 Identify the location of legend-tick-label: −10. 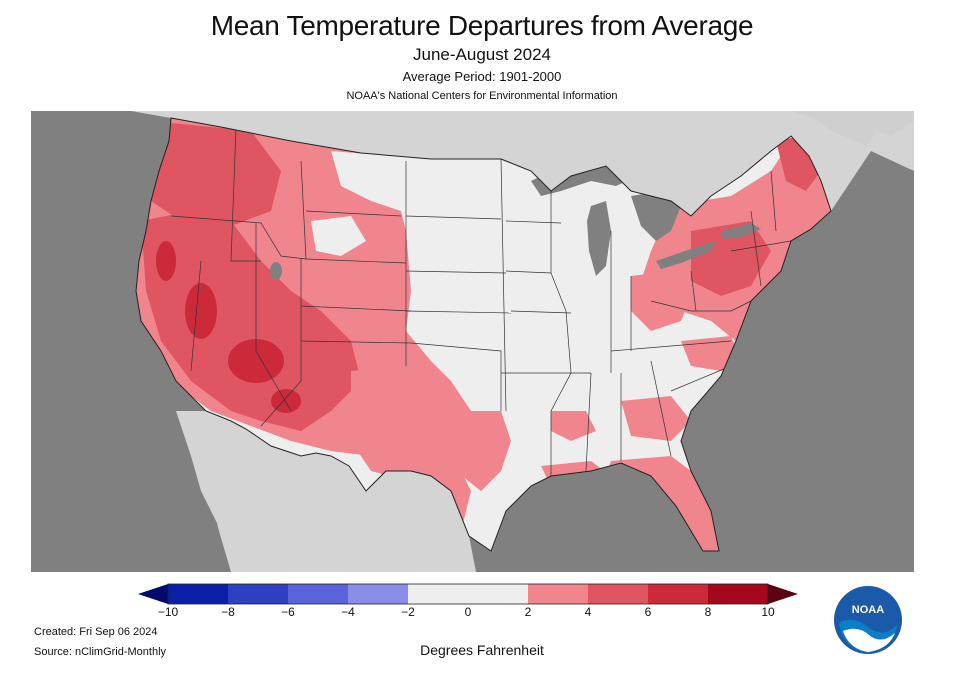
(168, 612).